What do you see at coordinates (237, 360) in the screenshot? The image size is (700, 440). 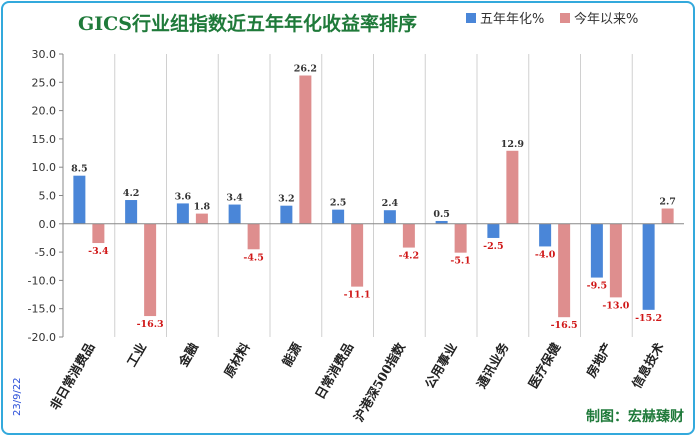 I see `x-category-label-4: 原材料` at bounding box center [237, 360].